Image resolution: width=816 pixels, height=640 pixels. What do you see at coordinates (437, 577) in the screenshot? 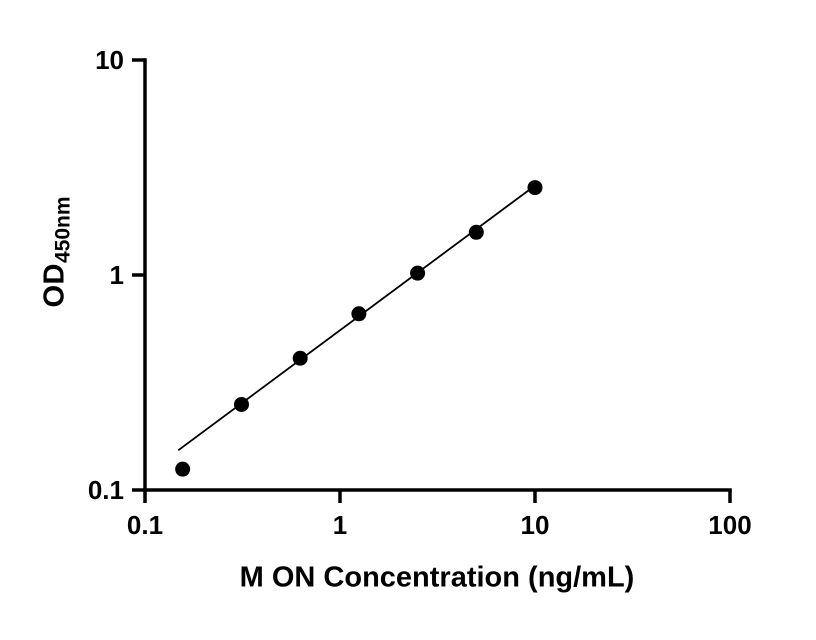
I see `x-axis-title: M ON Concentration (ng/mL)` at bounding box center [437, 577].